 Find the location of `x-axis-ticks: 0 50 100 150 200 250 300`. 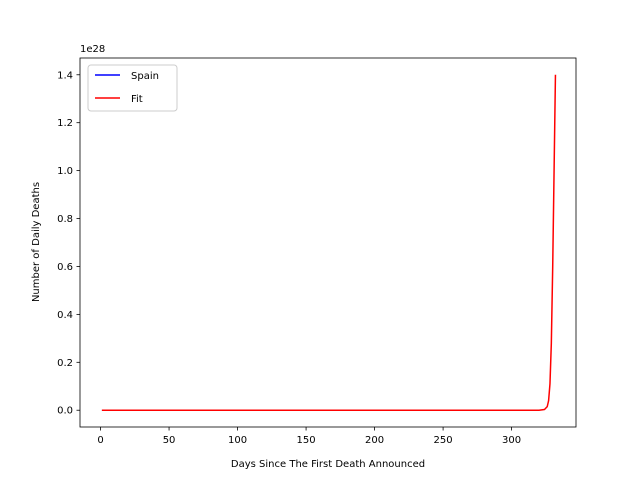

x-axis-ticks: 0 50 100 150 200 250 300 is located at coordinates (309, 436).